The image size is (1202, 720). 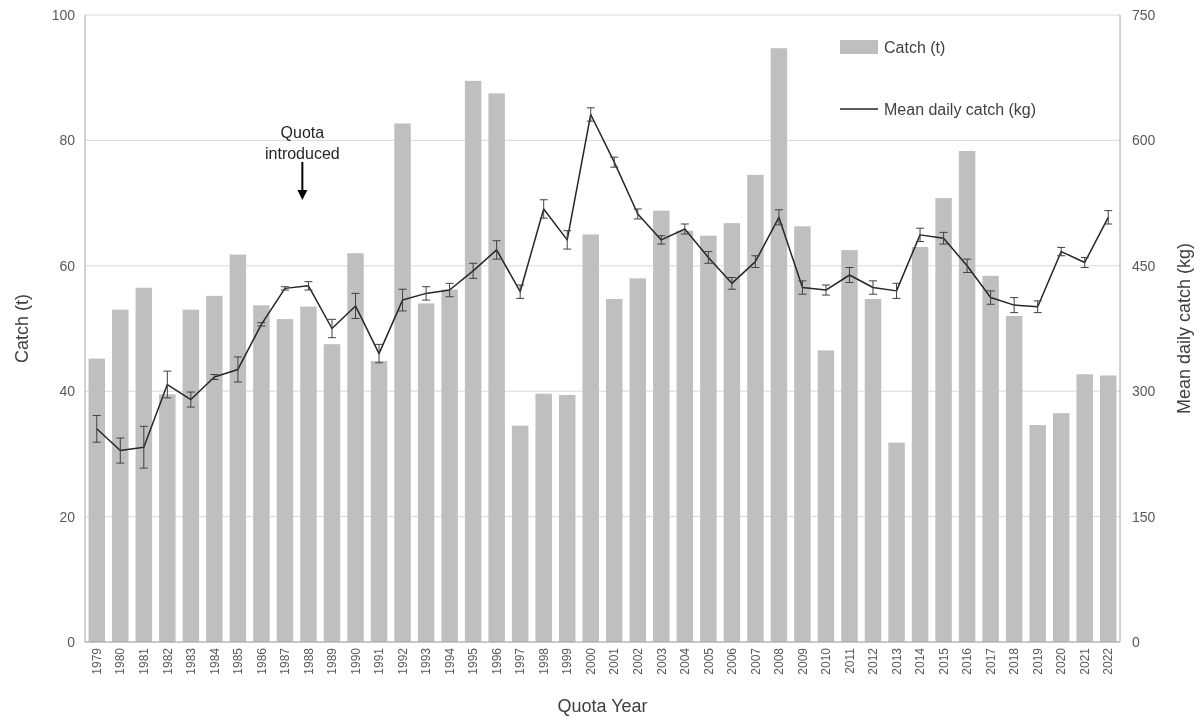 I want to click on x-tick-label: 2014, so click(x=920, y=661).